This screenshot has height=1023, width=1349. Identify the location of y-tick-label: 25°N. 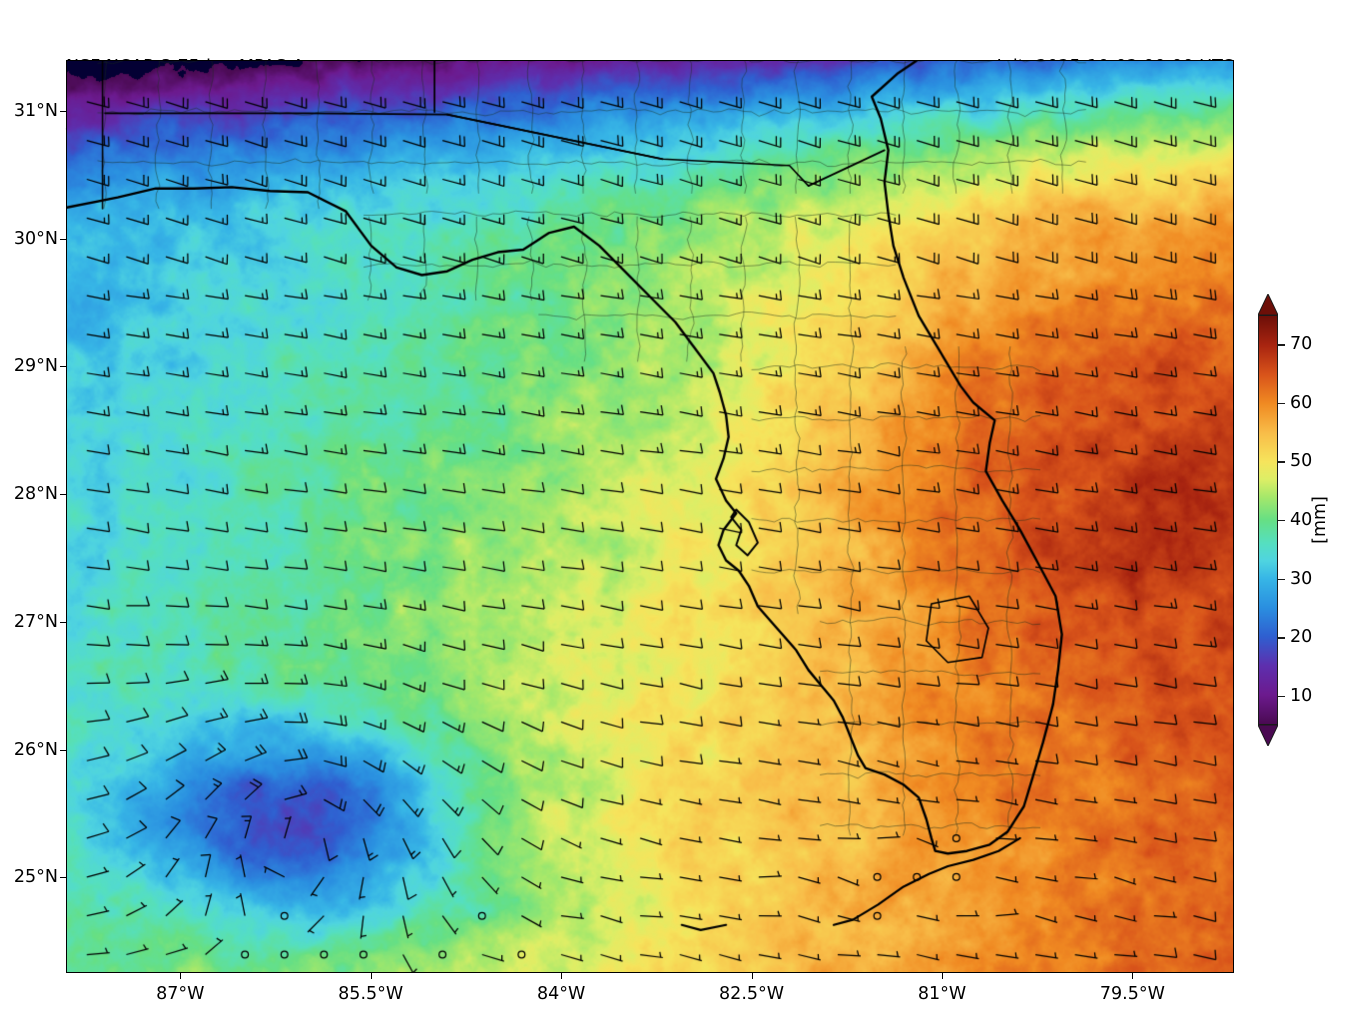
(35, 877).